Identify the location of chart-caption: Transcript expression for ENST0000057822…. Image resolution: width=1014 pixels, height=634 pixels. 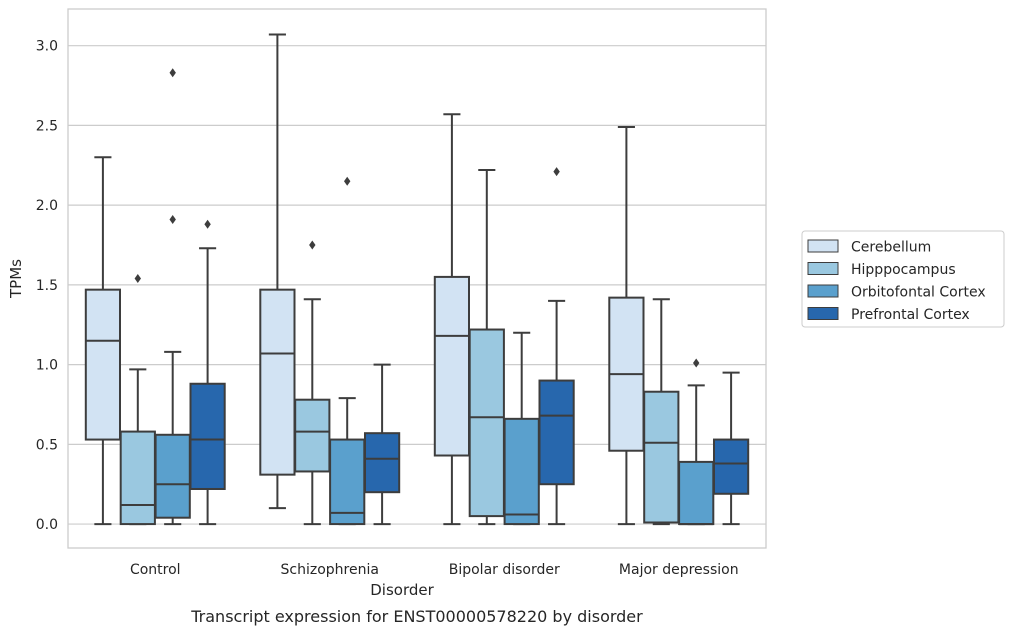
(416, 616).